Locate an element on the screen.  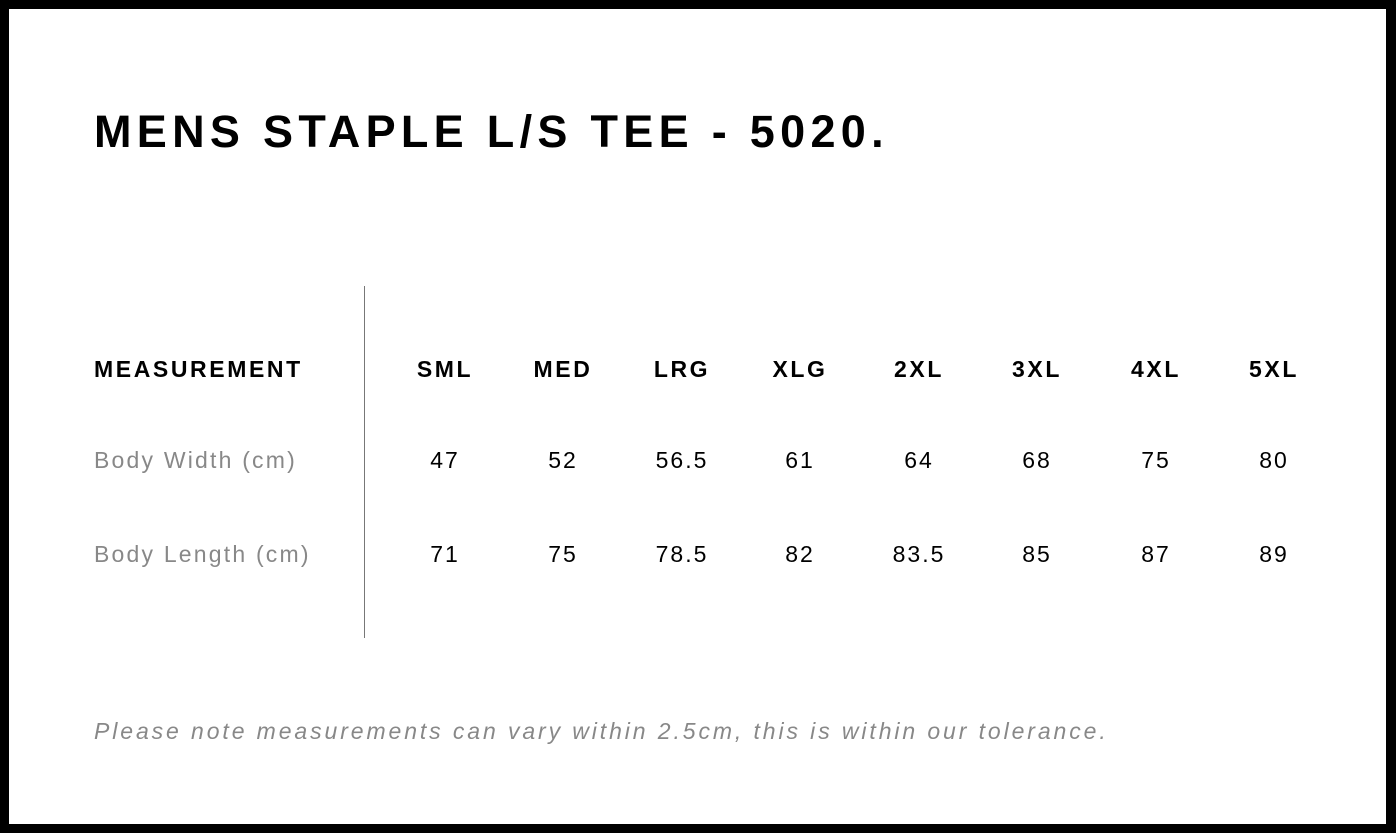
size-header-sml: SML is located at coordinates (445, 369).